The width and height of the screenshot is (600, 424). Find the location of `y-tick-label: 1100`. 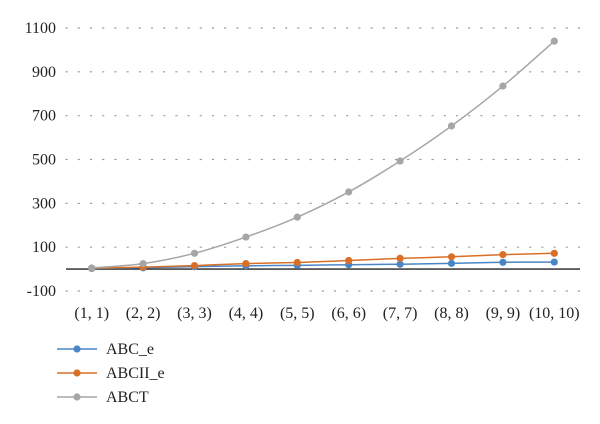

y-tick-label: 1100 is located at coordinates (40, 28).